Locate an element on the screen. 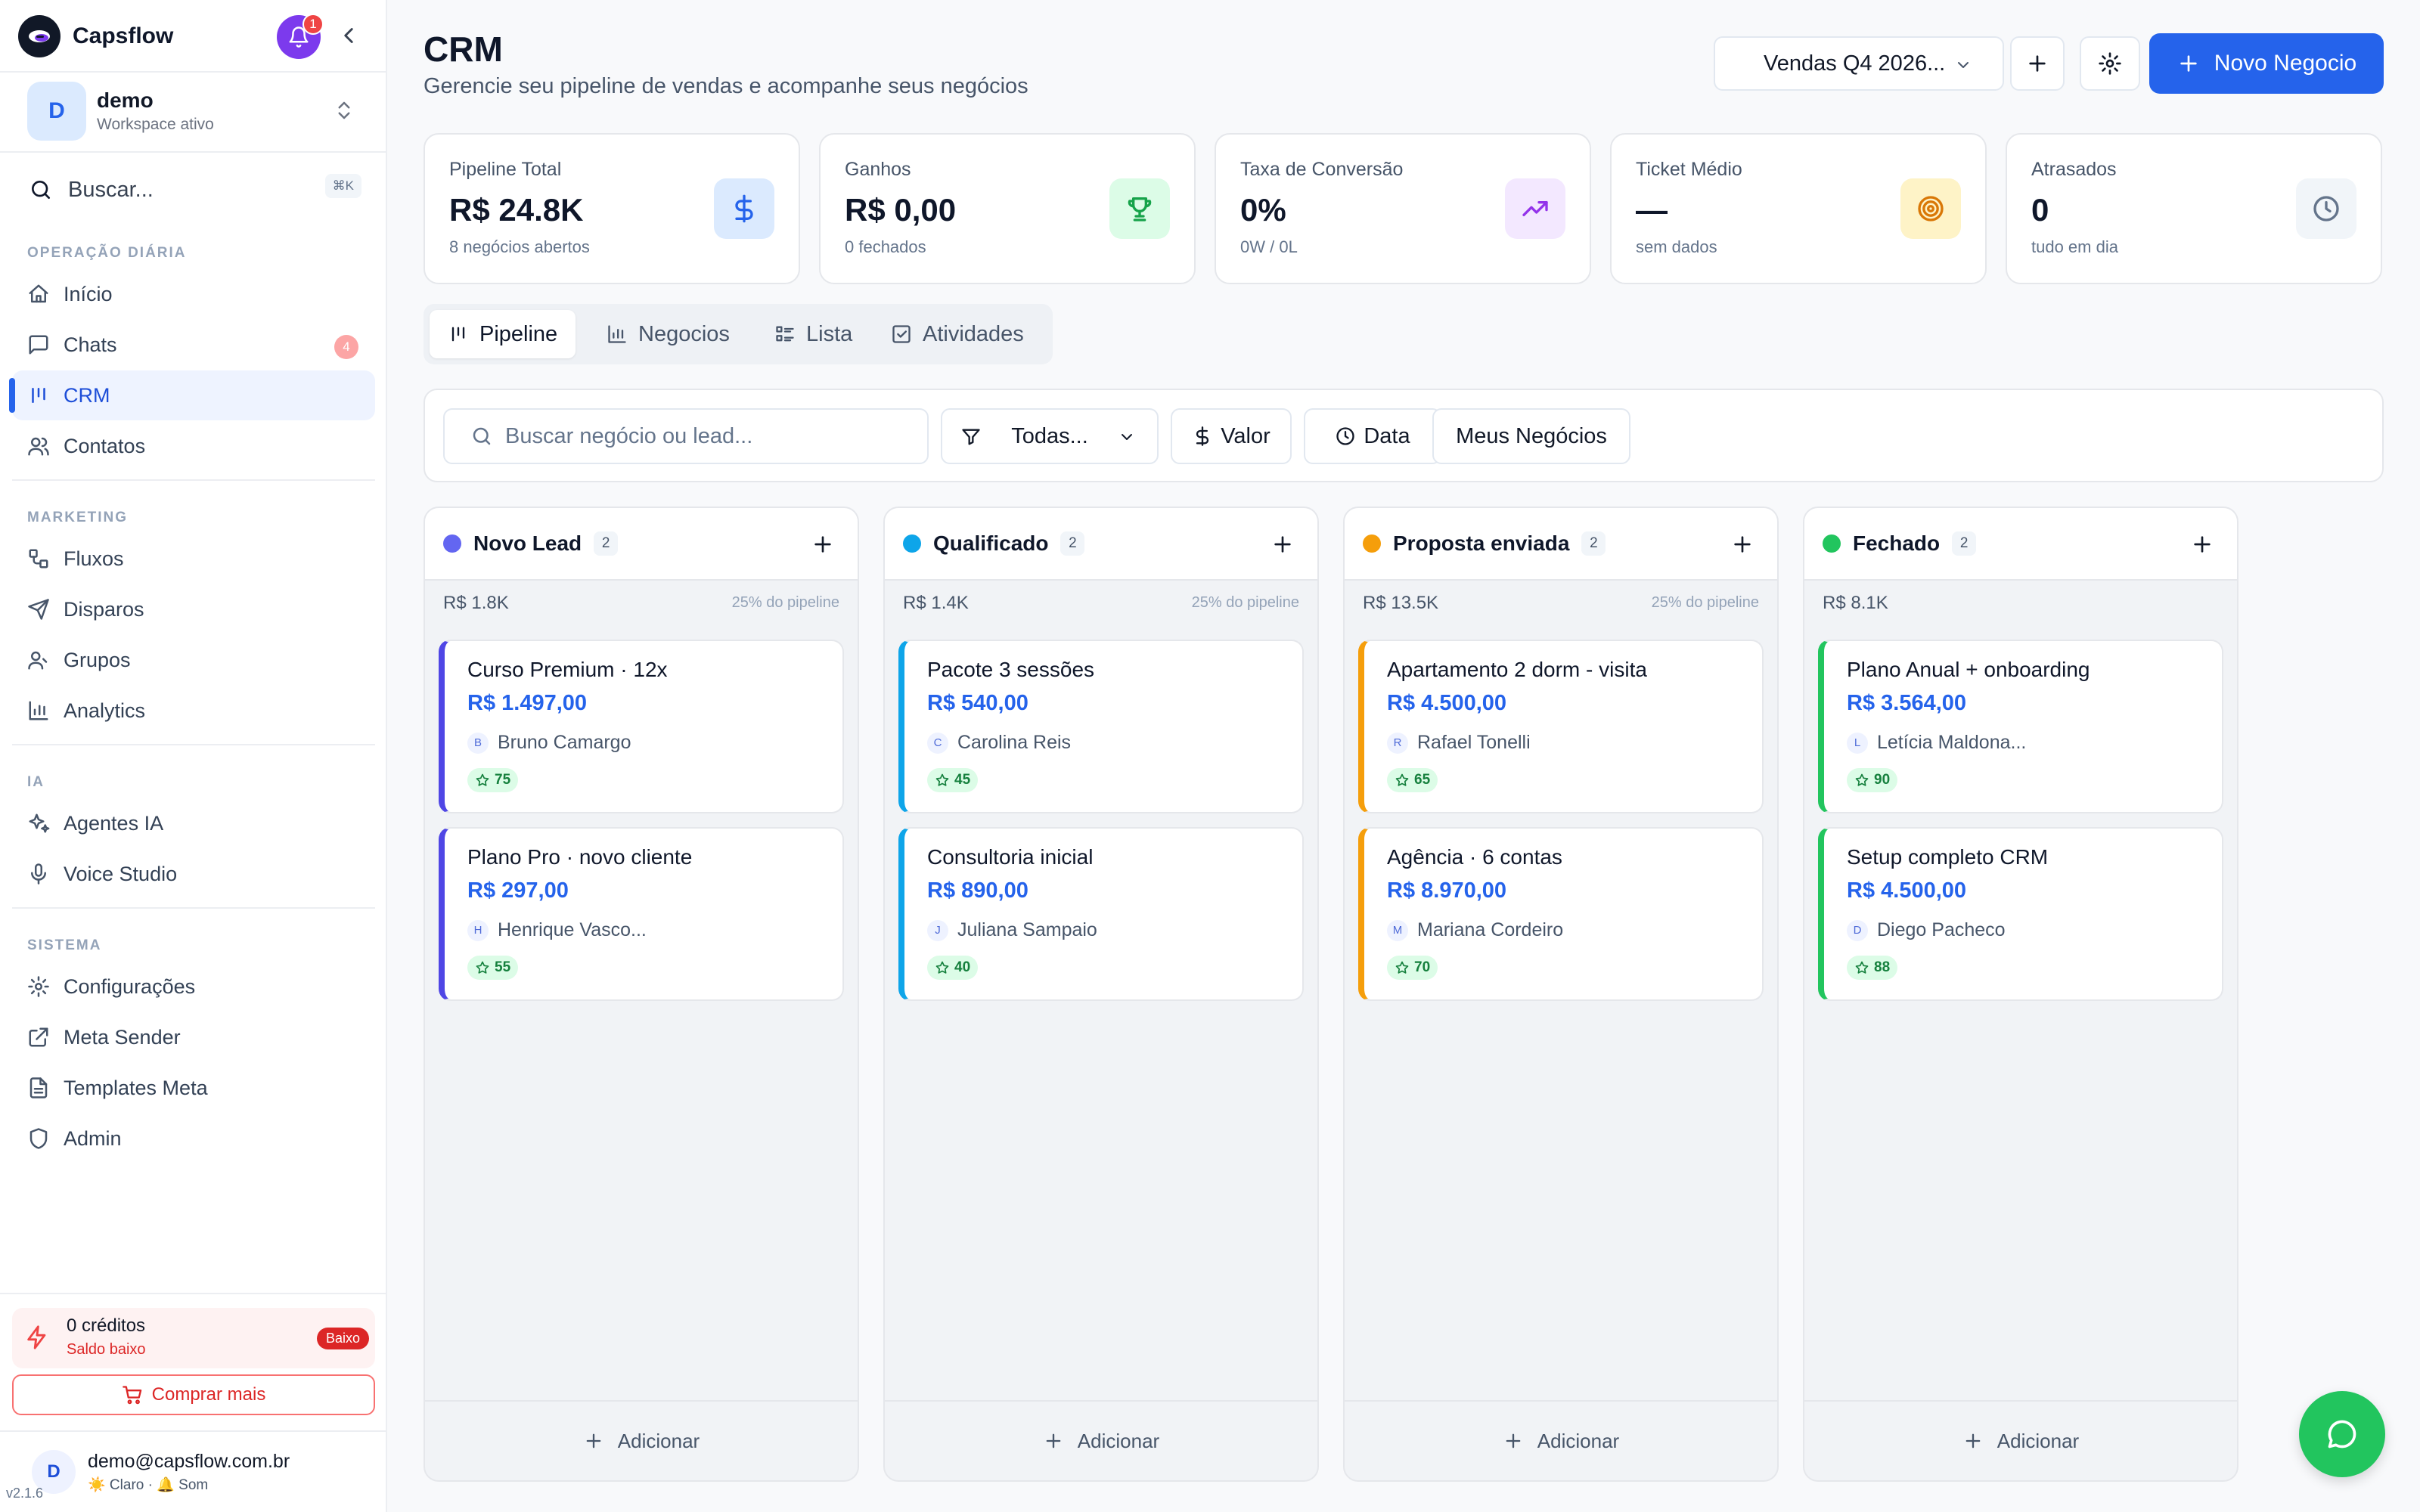  contact-name: Rafael Tonelli is located at coordinates (1474, 743).